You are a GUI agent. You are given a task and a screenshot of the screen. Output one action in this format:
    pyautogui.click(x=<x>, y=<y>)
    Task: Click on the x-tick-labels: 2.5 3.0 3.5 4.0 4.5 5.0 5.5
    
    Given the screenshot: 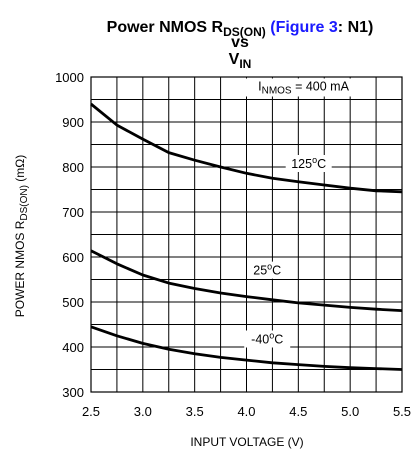 What is the action you would take?
    pyautogui.click(x=246, y=411)
    